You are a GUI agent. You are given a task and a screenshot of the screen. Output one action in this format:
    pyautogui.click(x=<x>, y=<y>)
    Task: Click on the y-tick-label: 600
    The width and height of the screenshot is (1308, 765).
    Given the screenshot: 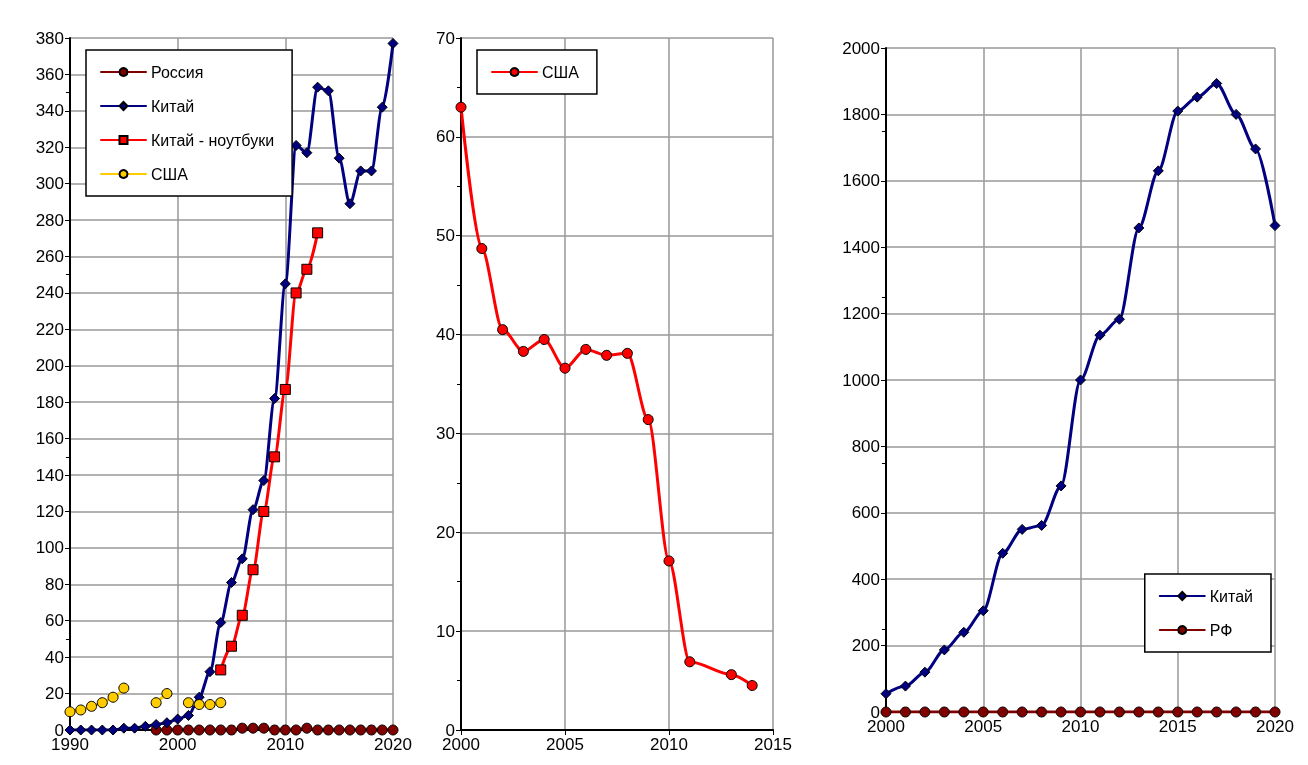 What is the action you would take?
    pyautogui.click(x=865, y=513)
    